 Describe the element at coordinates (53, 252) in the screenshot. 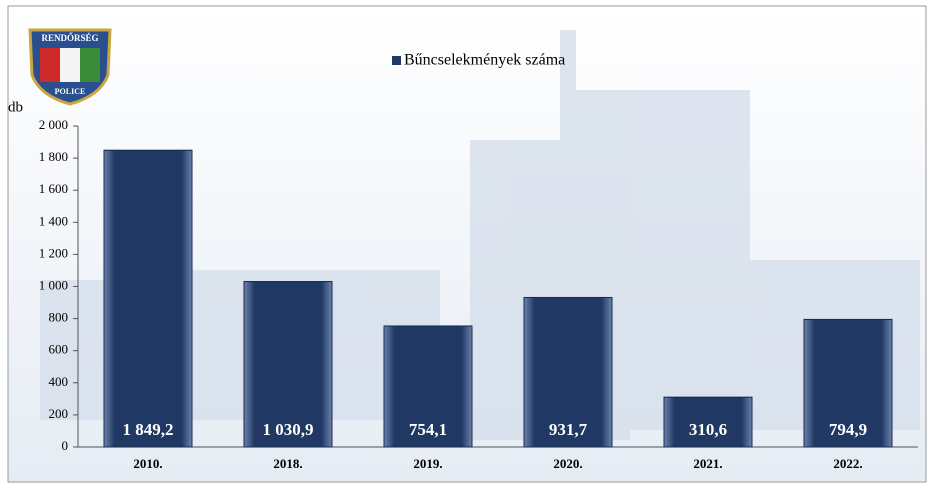

I see `y-tick-label: 1 200` at that location.